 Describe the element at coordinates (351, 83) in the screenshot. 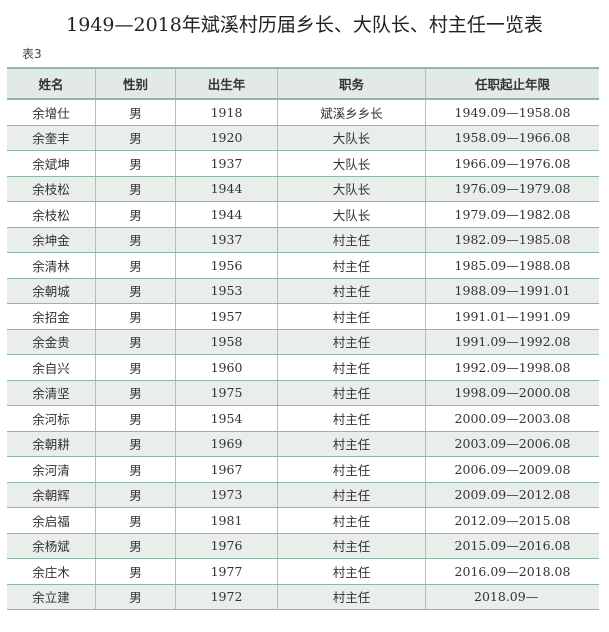

I see `header-position: 职务` at that location.